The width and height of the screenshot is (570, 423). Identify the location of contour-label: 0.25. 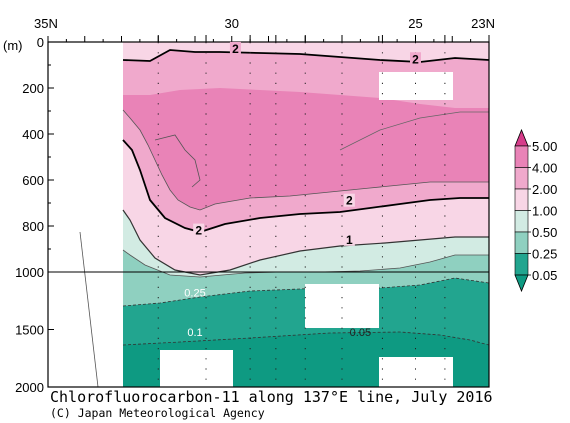
(194, 294).